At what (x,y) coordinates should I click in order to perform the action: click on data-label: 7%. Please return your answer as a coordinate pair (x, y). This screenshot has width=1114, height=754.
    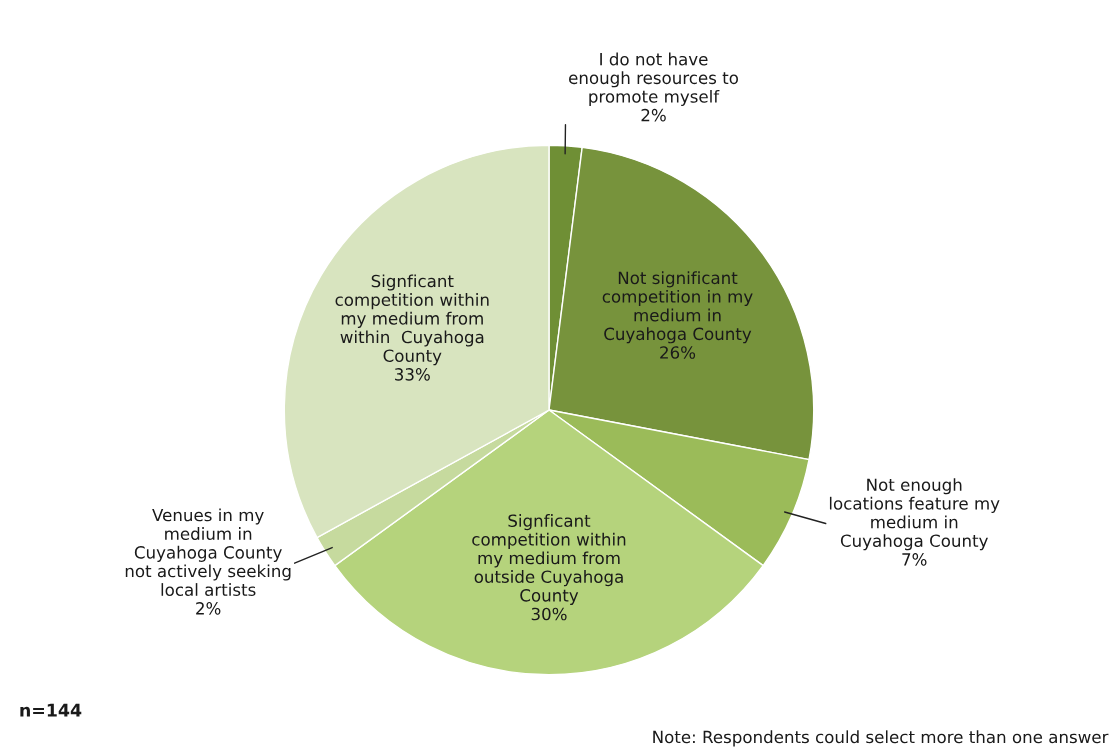
    Looking at the image, I should click on (914, 559).